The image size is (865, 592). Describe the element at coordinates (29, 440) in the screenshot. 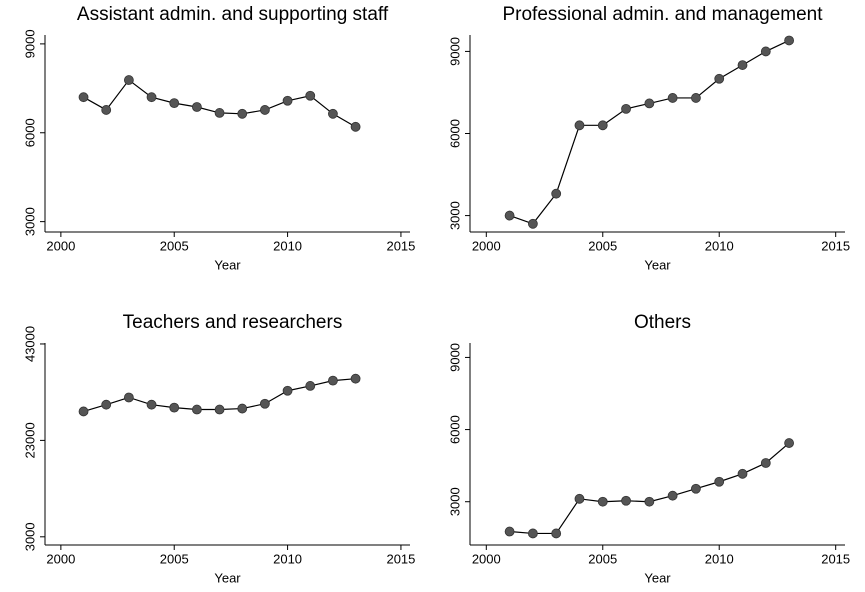

I see `y-tick-label: 23000` at that location.